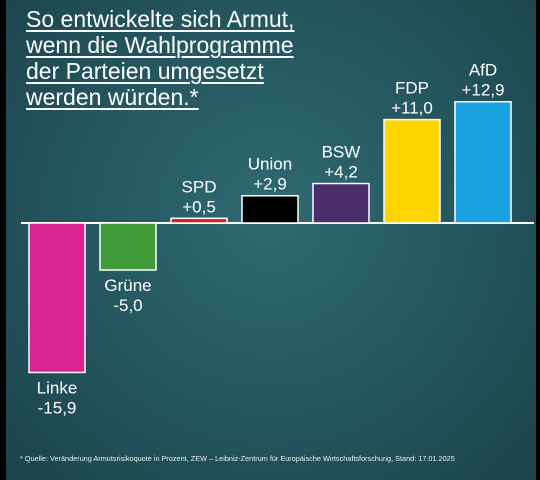 The image size is (540, 480). What do you see at coordinates (160, 45) in the screenshot?
I see `title-line-2: wenn die Wahlprogramme` at bounding box center [160, 45].